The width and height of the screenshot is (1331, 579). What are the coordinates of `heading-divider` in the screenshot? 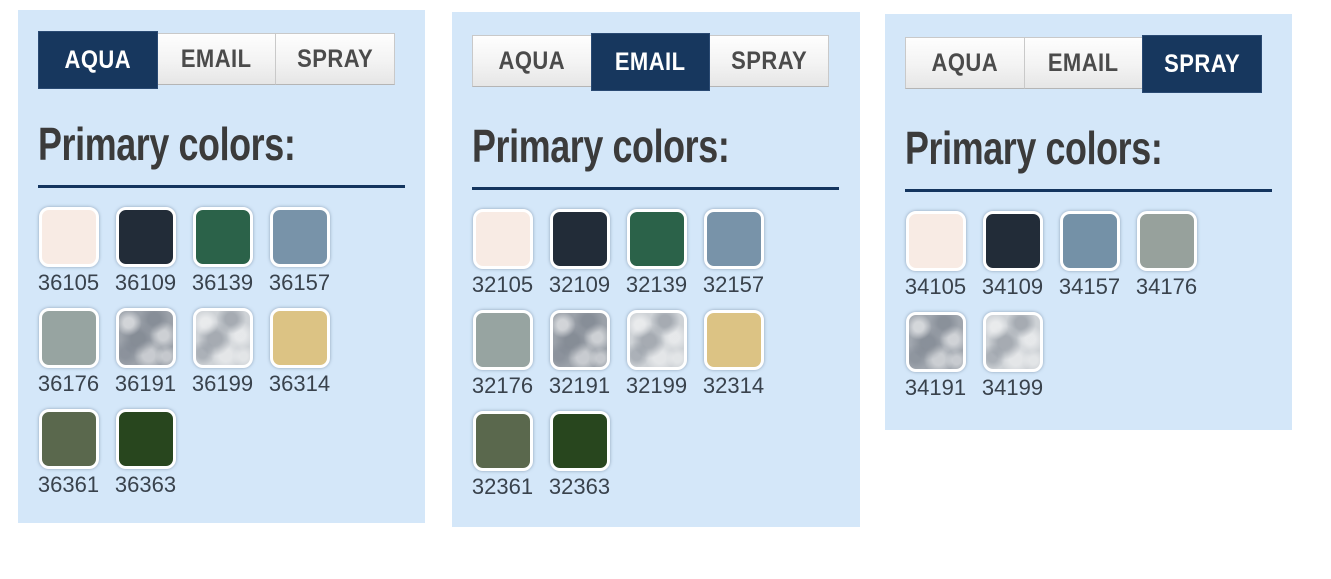 It's located at (655, 188).